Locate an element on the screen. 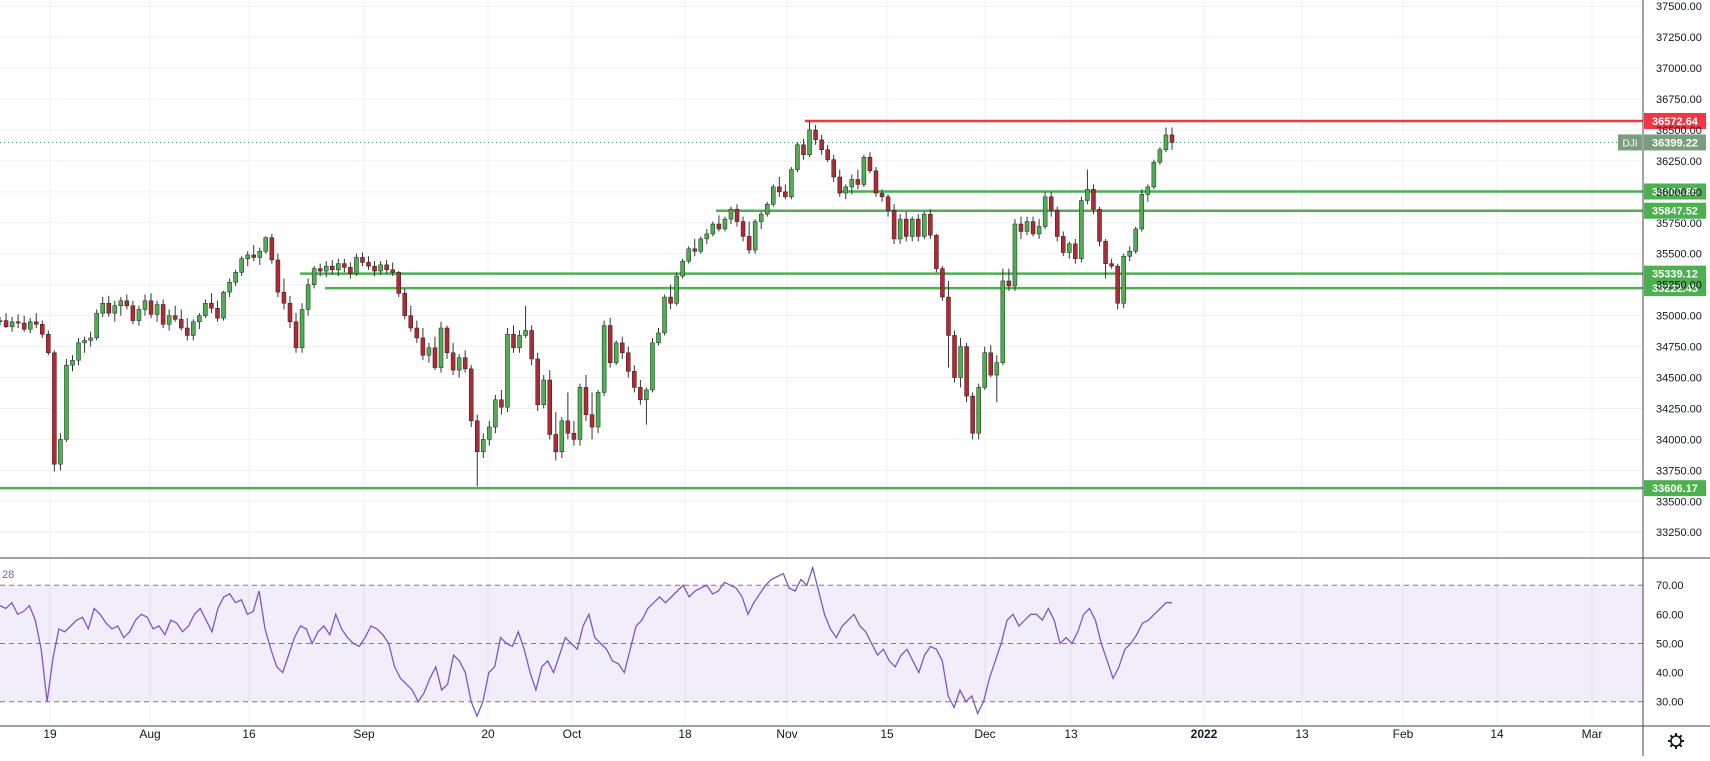  price-tick-label: 33250.00 is located at coordinates (1679, 533).